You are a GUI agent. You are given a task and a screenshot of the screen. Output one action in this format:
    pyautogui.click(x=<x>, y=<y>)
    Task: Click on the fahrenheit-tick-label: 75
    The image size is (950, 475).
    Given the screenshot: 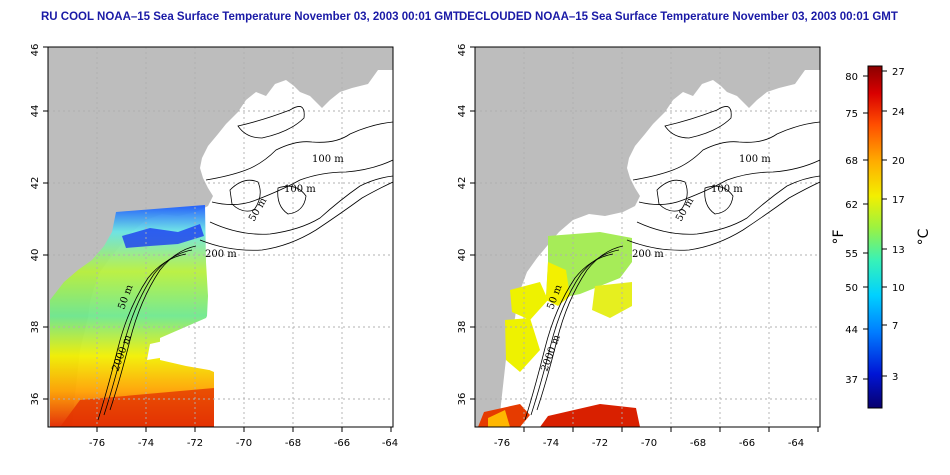 What is the action you would take?
    pyautogui.click(x=851, y=114)
    